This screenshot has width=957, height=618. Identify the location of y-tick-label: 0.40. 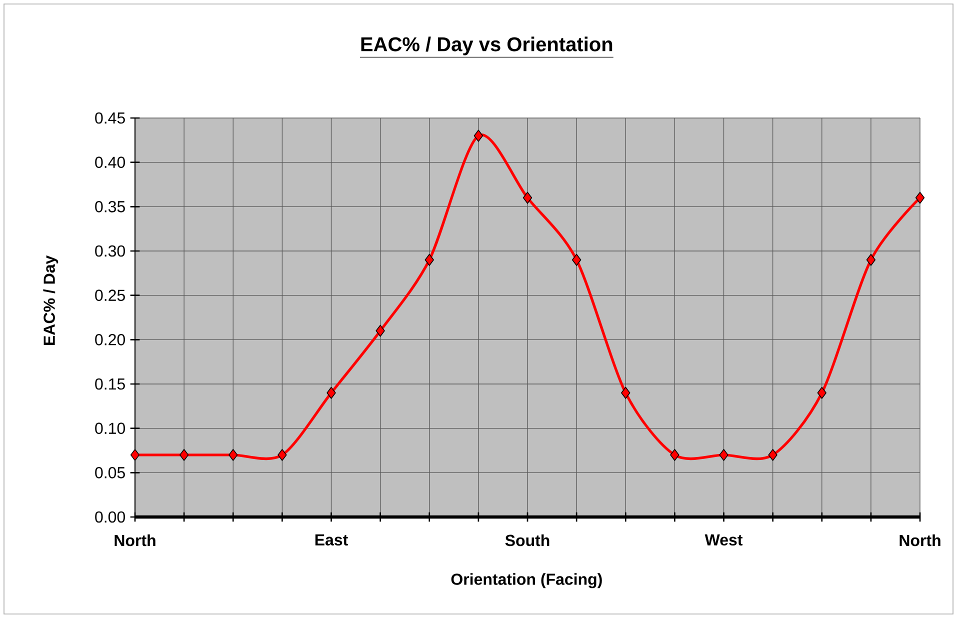
(110, 162).